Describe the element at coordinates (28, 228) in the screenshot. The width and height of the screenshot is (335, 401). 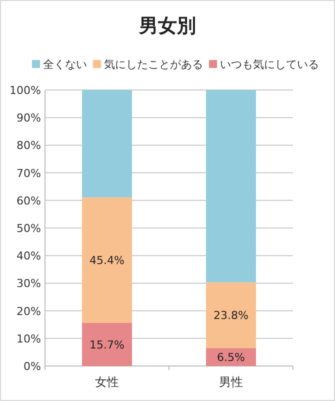
I see `y-tick-label: 50%` at that location.